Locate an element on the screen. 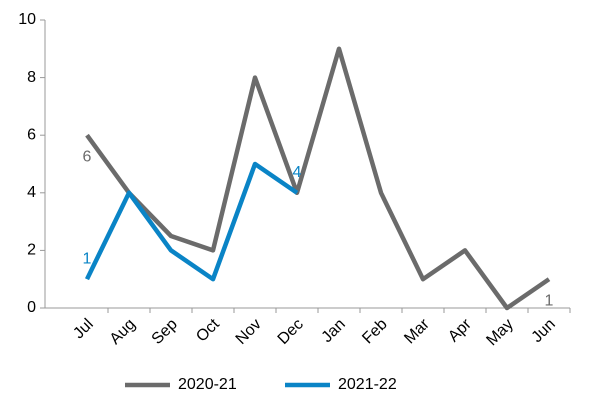 The width and height of the screenshot is (589, 401). x-tick-label: Aug is located at coordinates (123, 332).